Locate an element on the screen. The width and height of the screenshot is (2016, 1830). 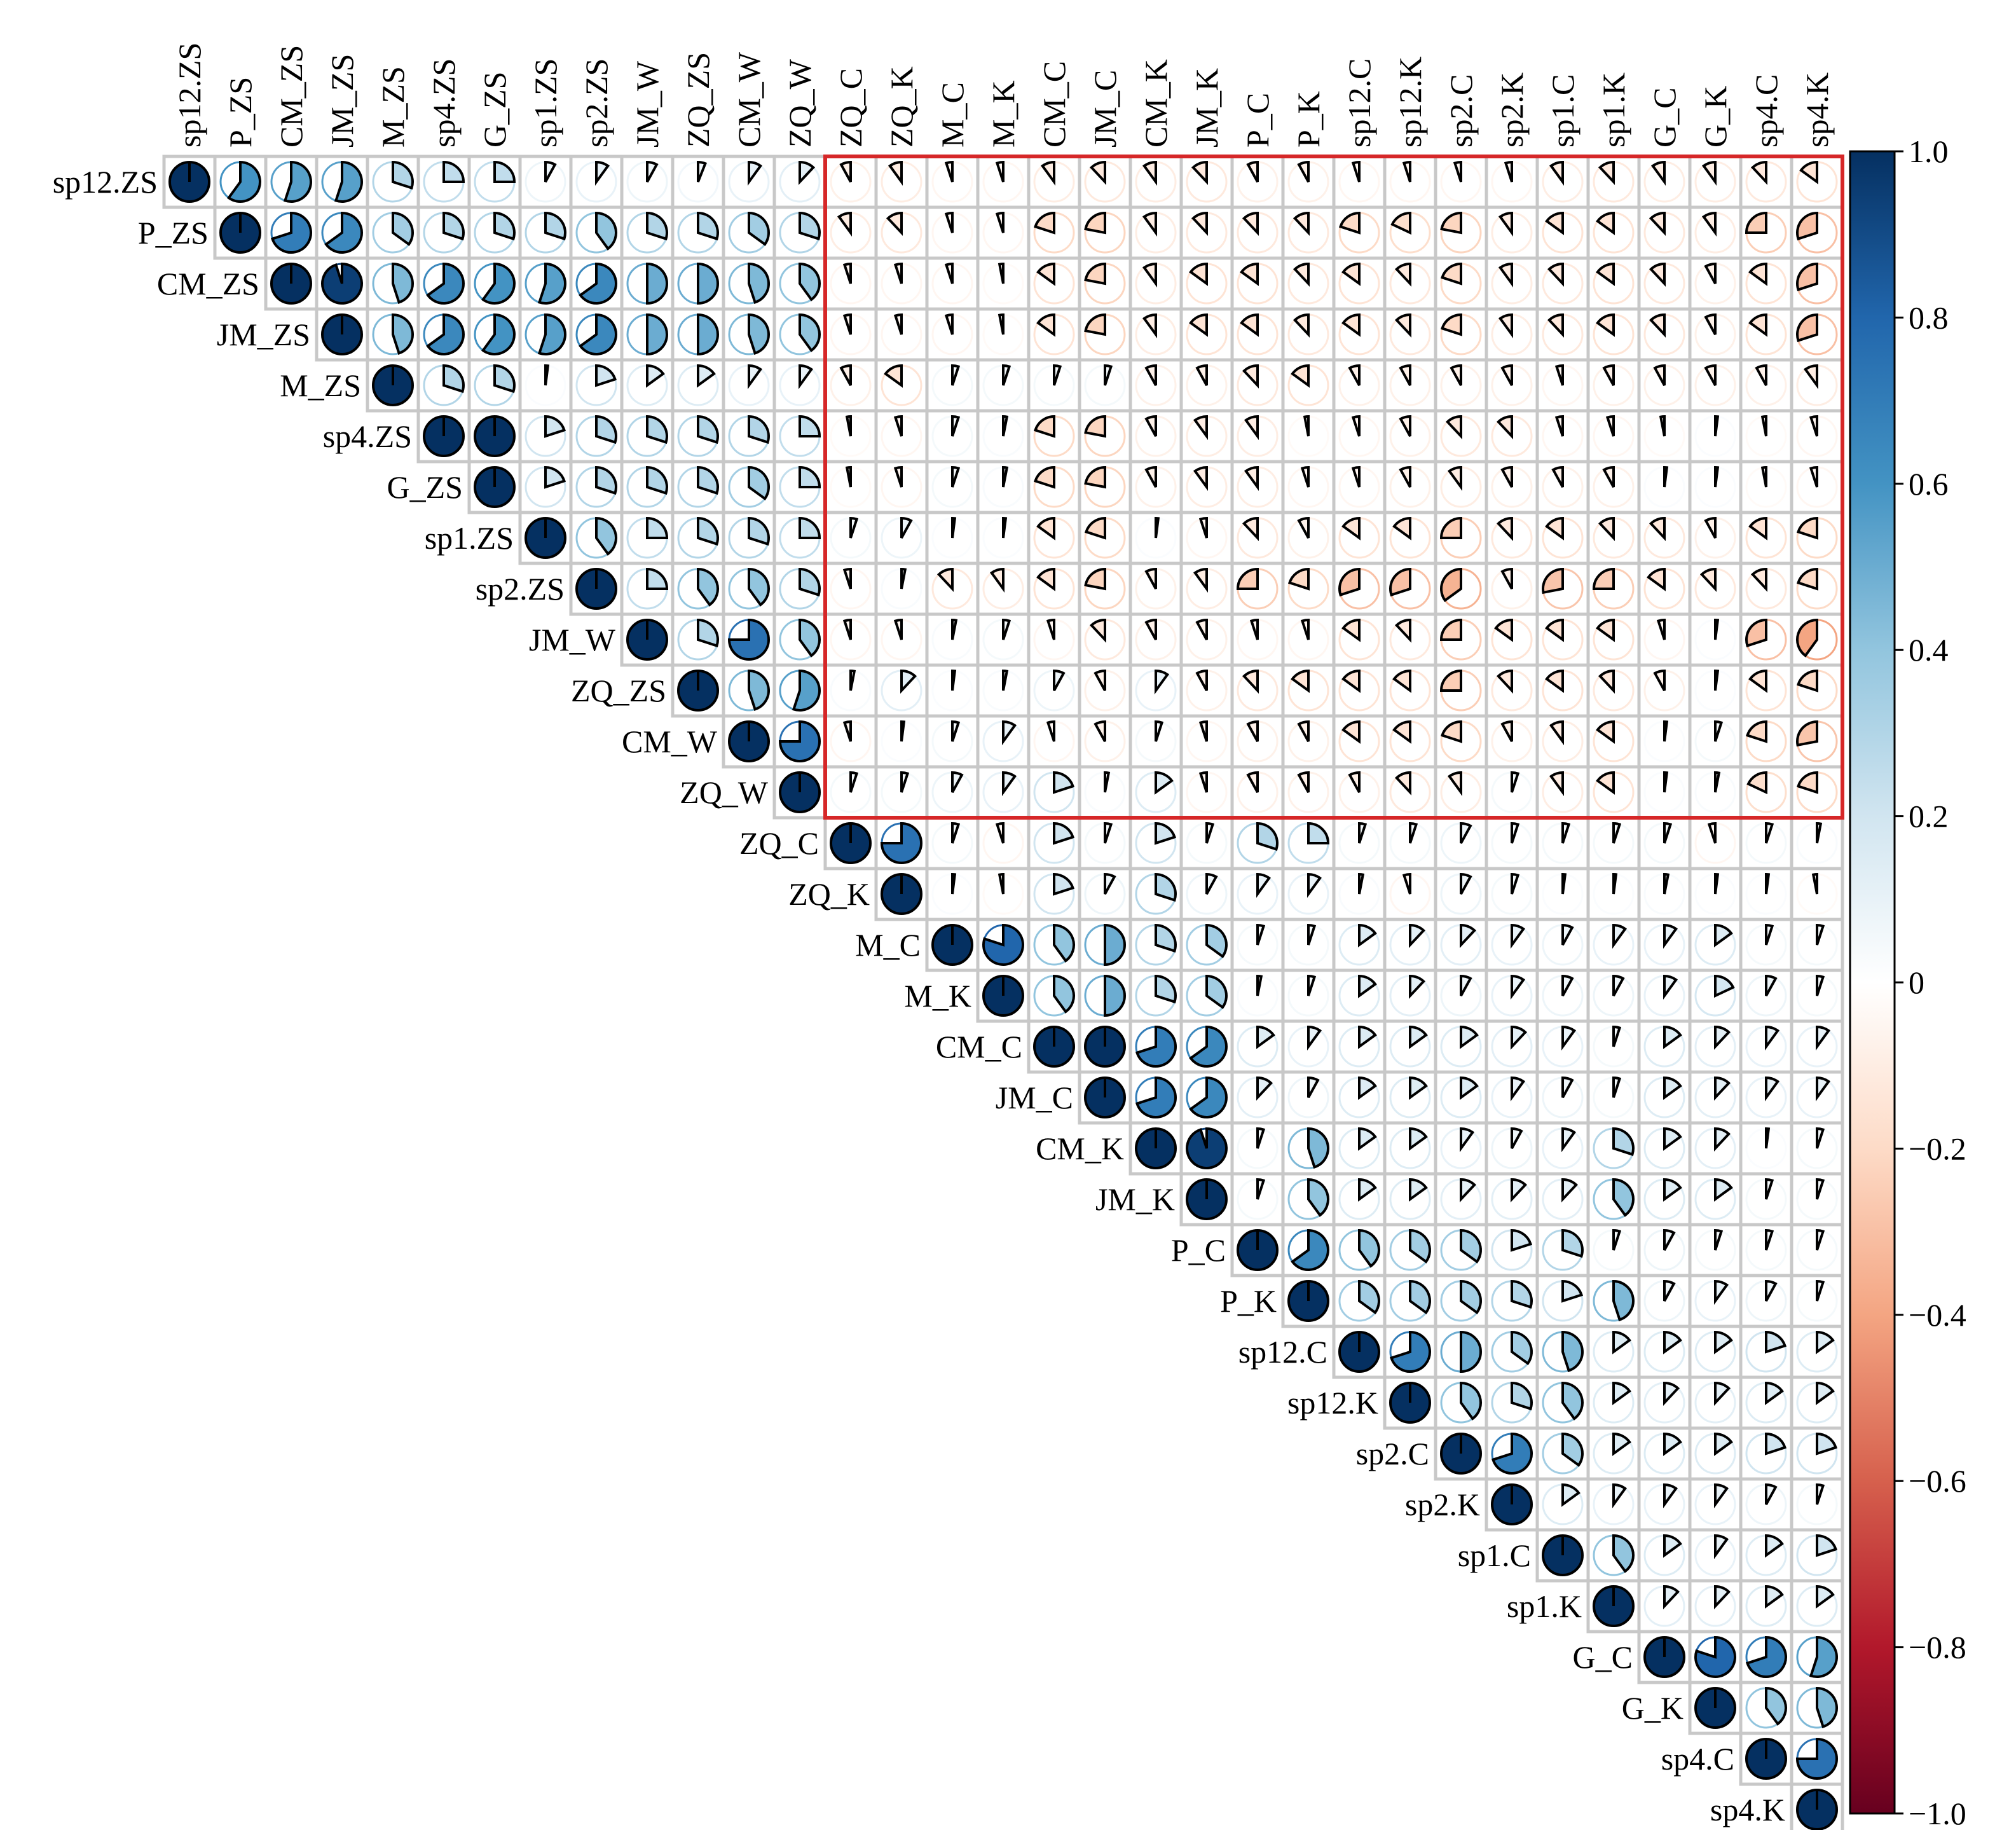
correlation-cell-M_ZS-sp12.C is located at coordinates (1360, 385).